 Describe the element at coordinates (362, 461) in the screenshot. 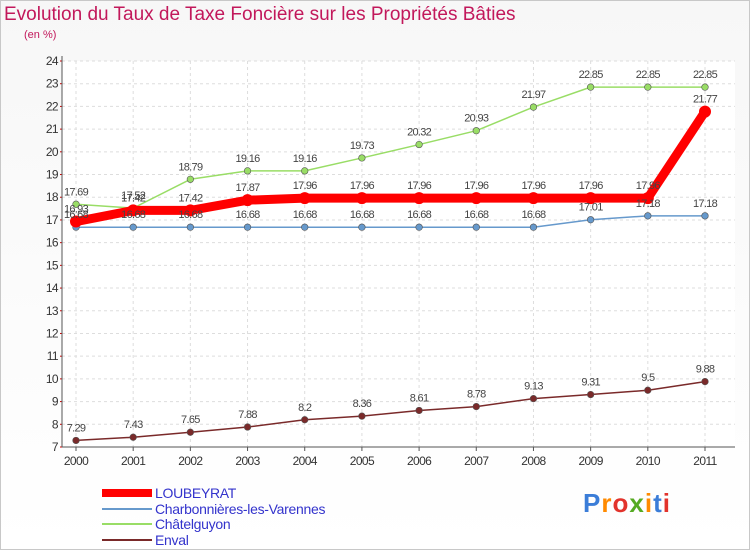

I see `x-tick-label: 2005` at that location.